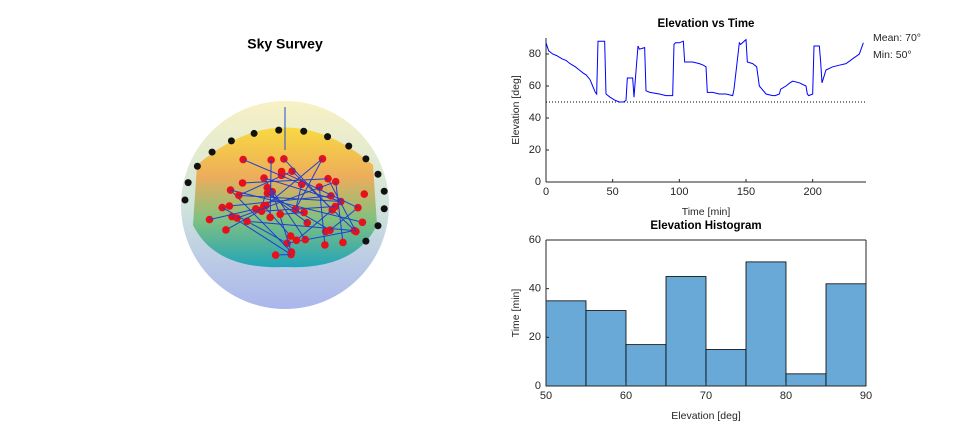 Image resolution: width=958 pixels, height=434 pixels. What do you see at coordinates (706, 24) in the screenshot?
I see `chart-title: Elevation vs Time` at bounding box center [706, 24].